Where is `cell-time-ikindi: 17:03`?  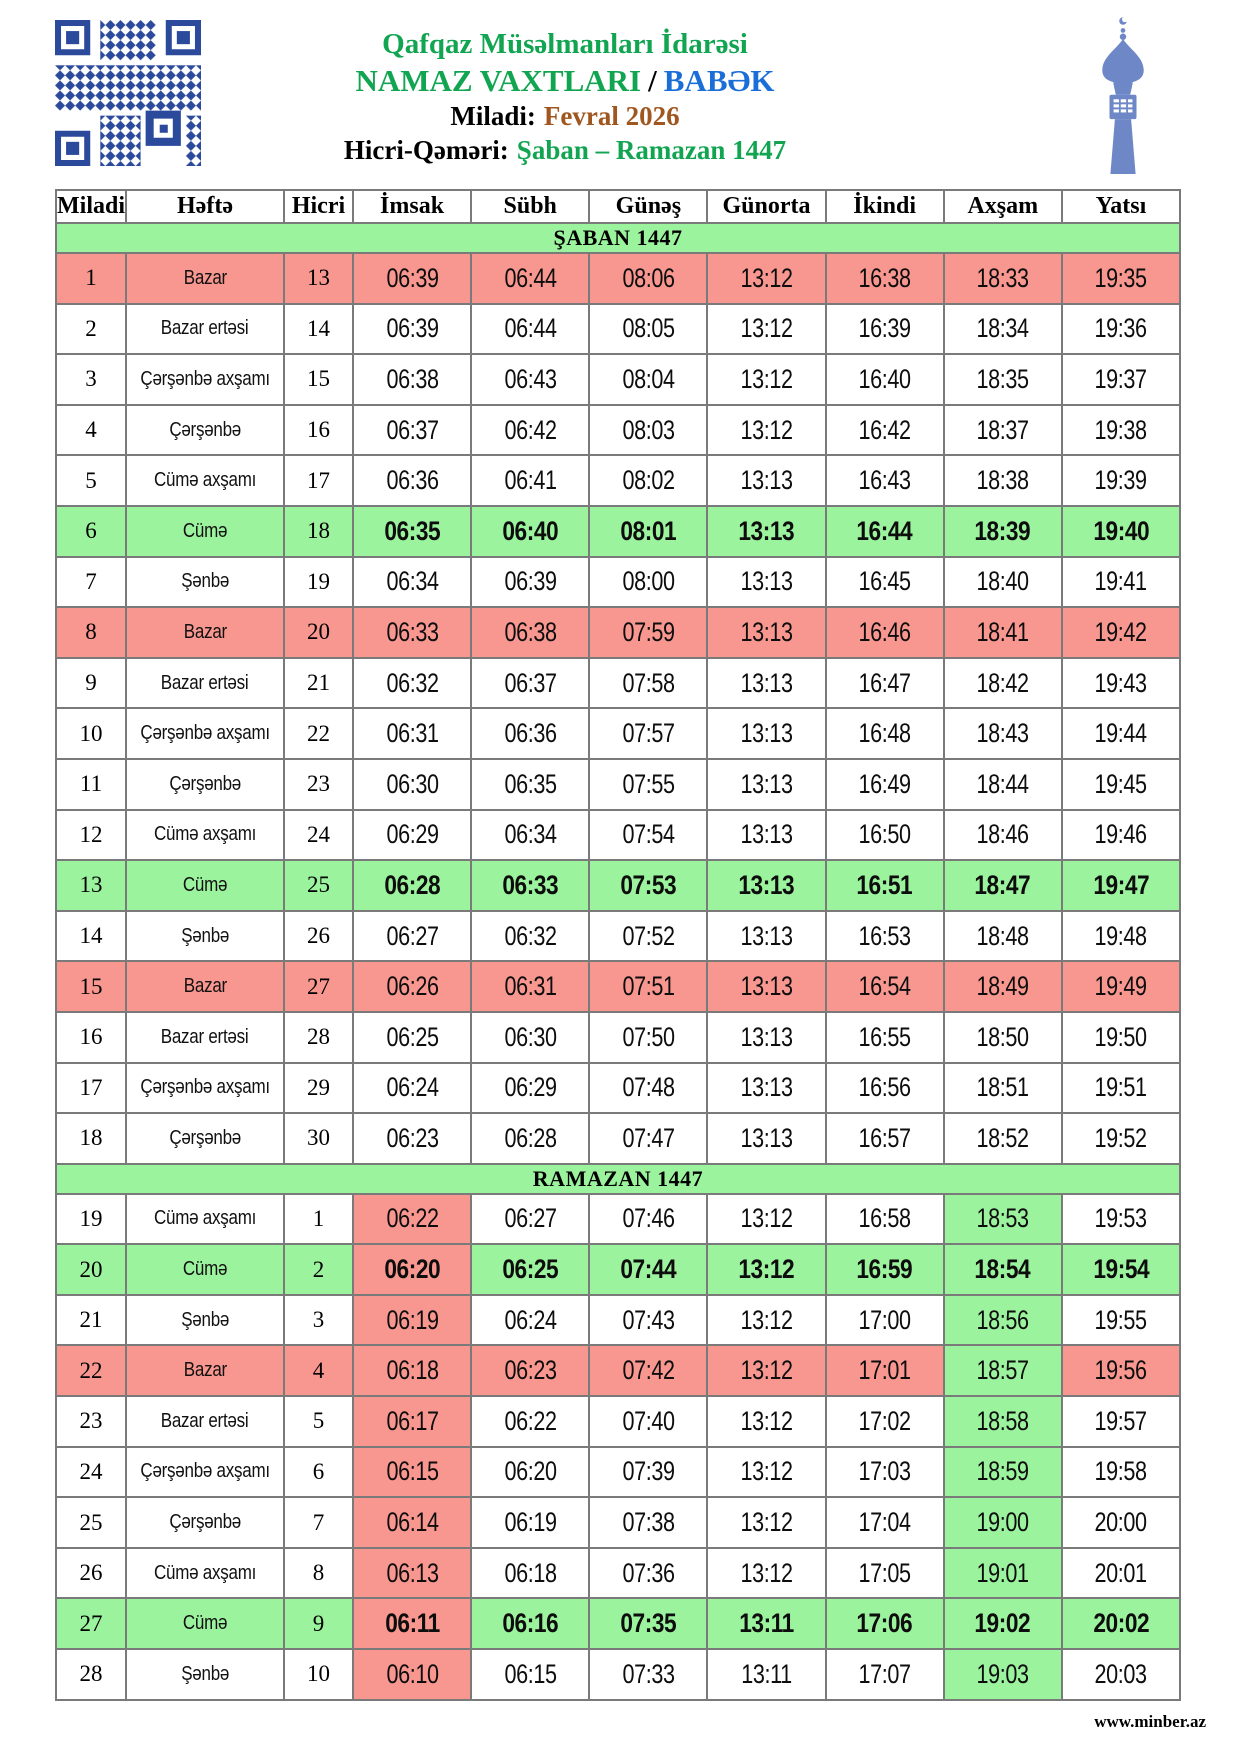 cell-time-ikindi: 17:03 is located at coordinates (885, 1473).